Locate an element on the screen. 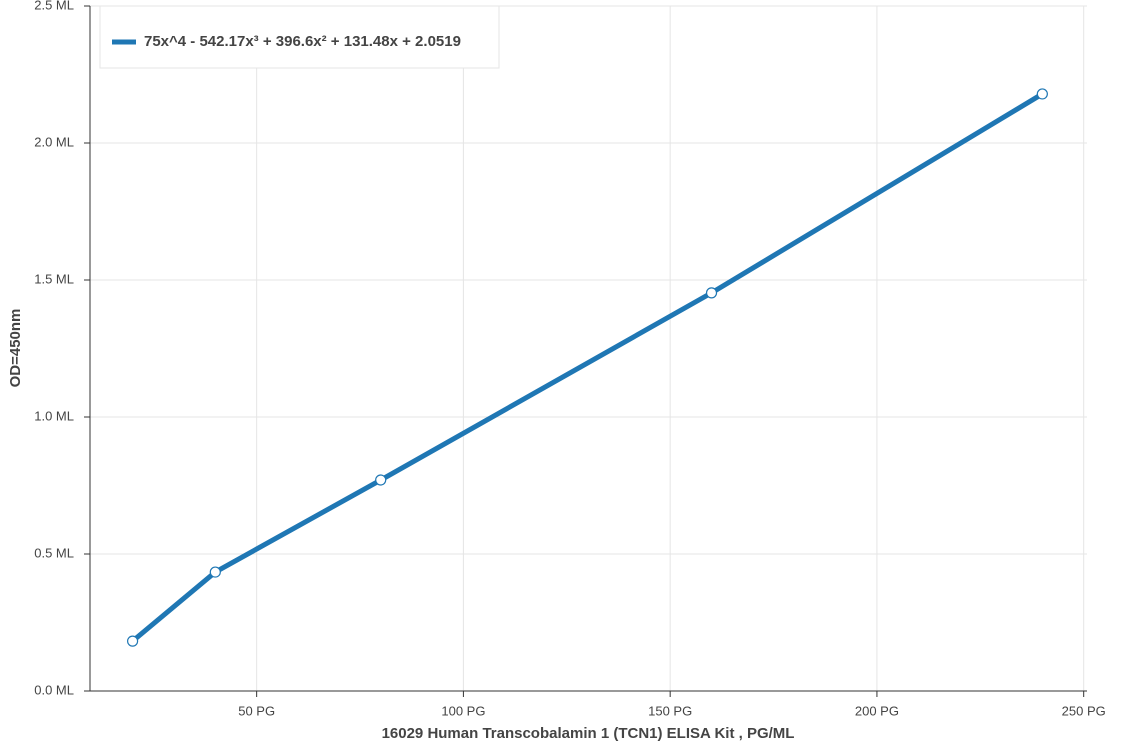 This screenshot has height=750, width=1125. legend-box is located at coordinates (299, 37).